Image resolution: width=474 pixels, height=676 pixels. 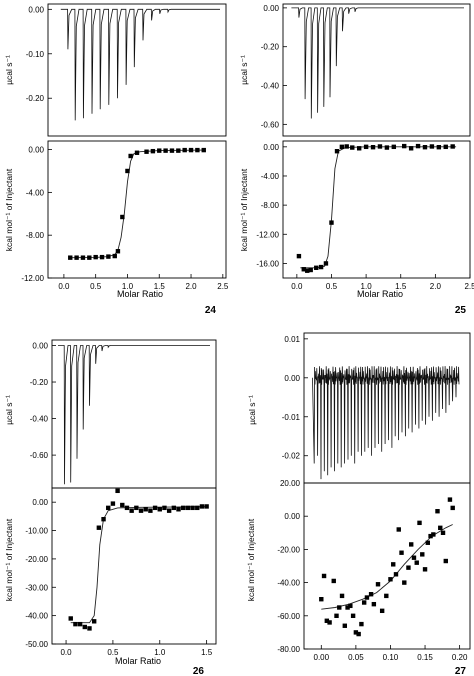 What do you see at coordinates (322, 657) in the screenshot?
I see `isotherm-xtick-label: 0.00` at bounding box center [322, 657].